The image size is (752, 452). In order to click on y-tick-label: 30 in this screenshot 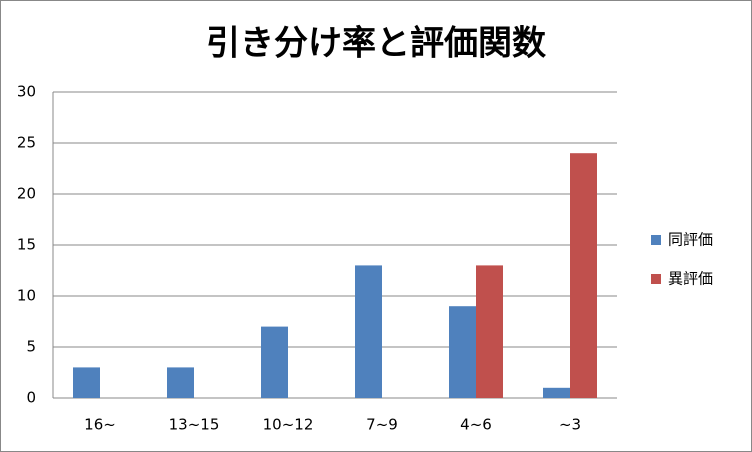, I will do `click(26, 92)`.